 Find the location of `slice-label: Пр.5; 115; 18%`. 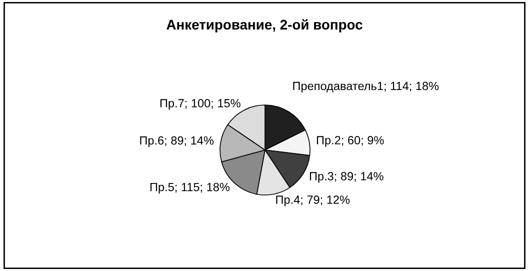

slice-label: Пр.5; 115; 18% is located at coordinates (190, 188).